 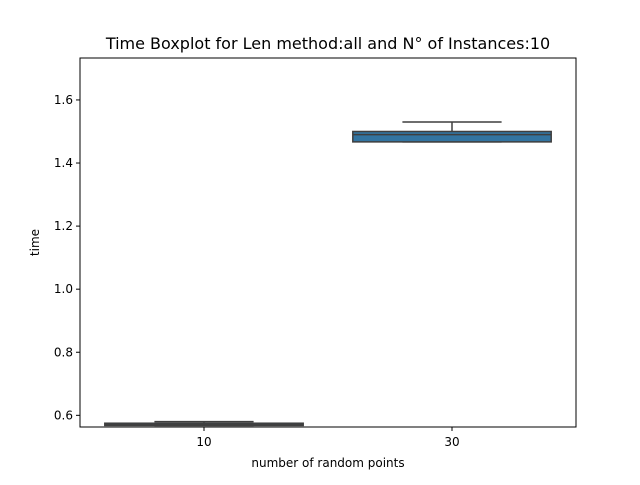 I want to click on y-axis-label: time, so click(x=35, y=242).